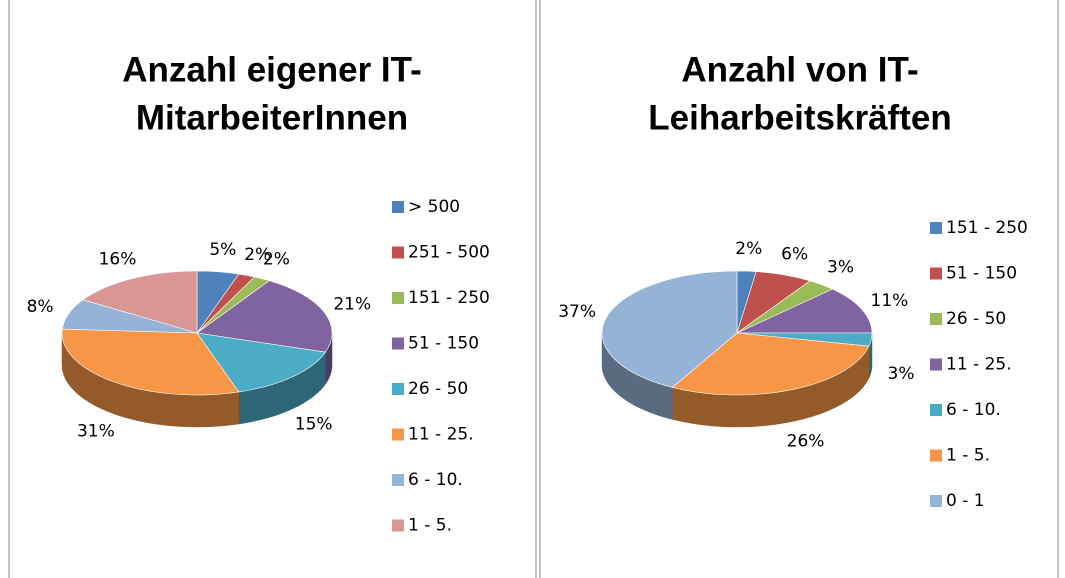 The image size is (1065, 578). What do you see at coordinates (96, 431) in the screenshot?
I see `data-label: 31%` at bounding box center [96, 431].